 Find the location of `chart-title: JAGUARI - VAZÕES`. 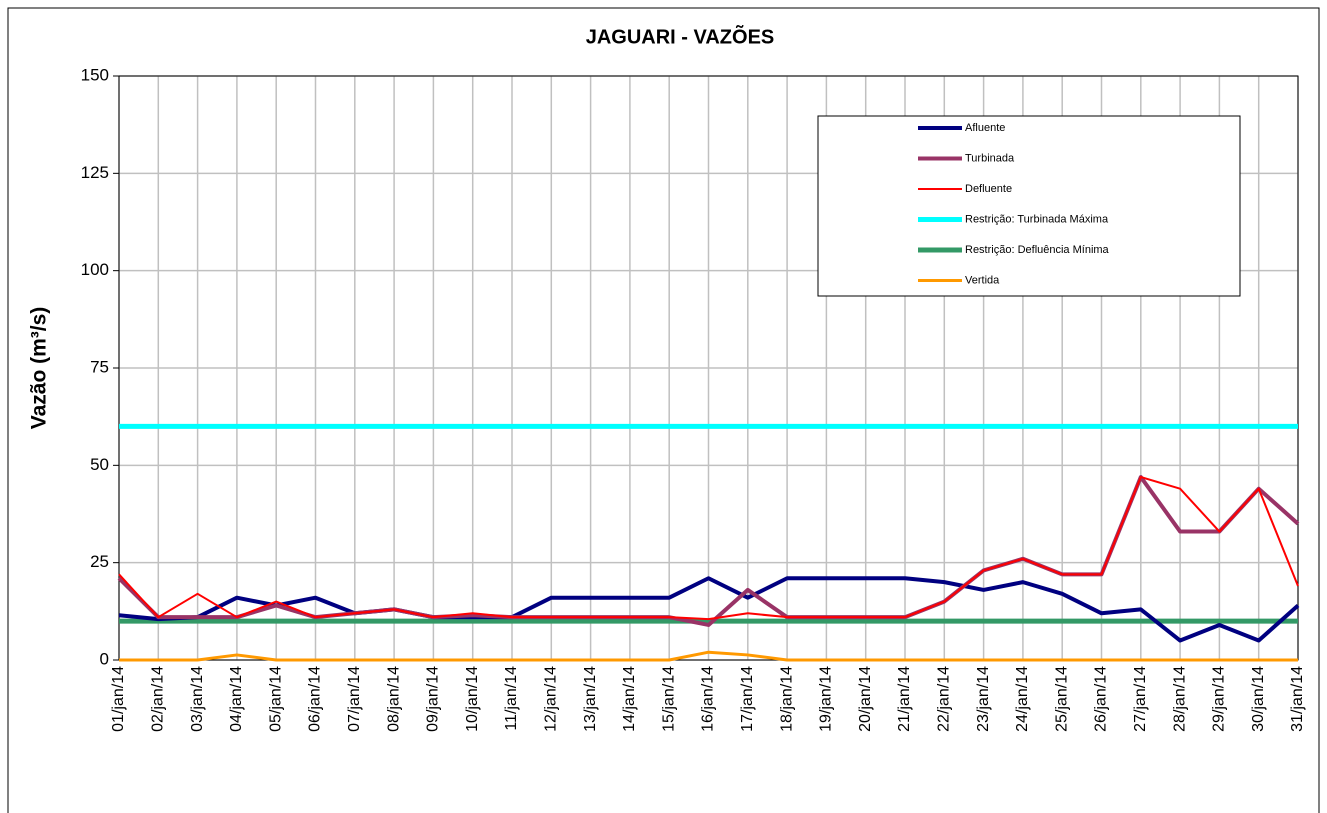

chart-title: JAGUARI - VAZÕES is located at coordinates (680, 36).